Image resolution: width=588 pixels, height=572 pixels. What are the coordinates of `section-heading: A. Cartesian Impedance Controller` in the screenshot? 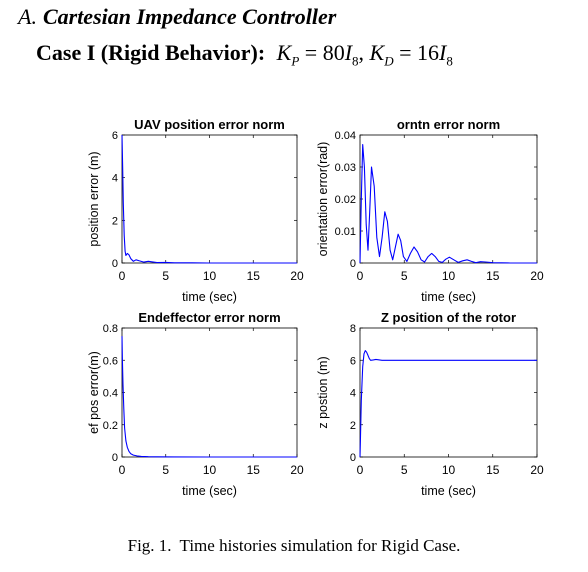 It's located at (177, 17).